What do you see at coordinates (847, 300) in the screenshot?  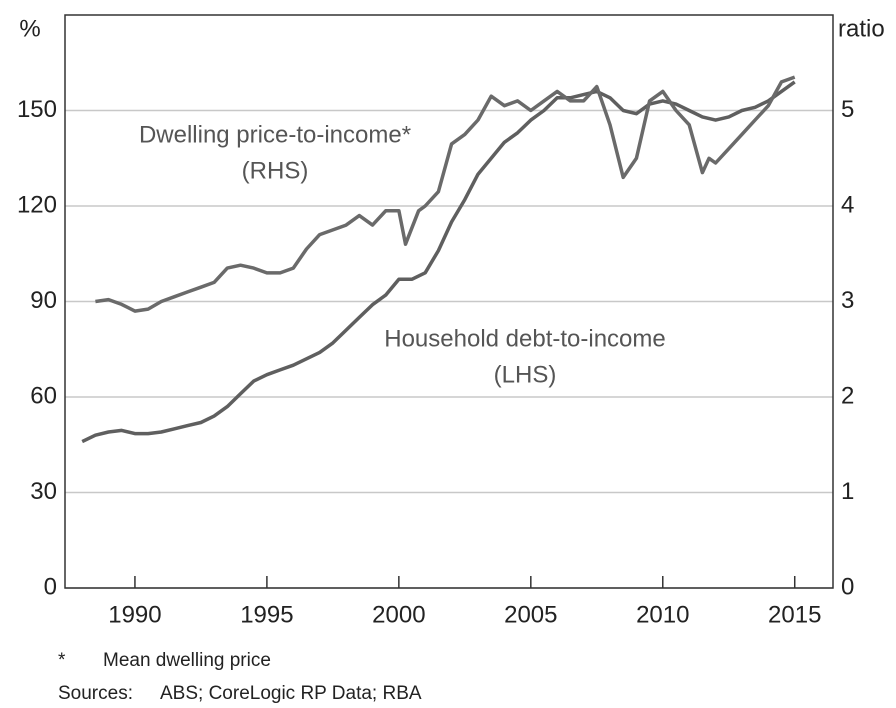 I see `y2-tick-label: 3` at bounding box center [847, 300].